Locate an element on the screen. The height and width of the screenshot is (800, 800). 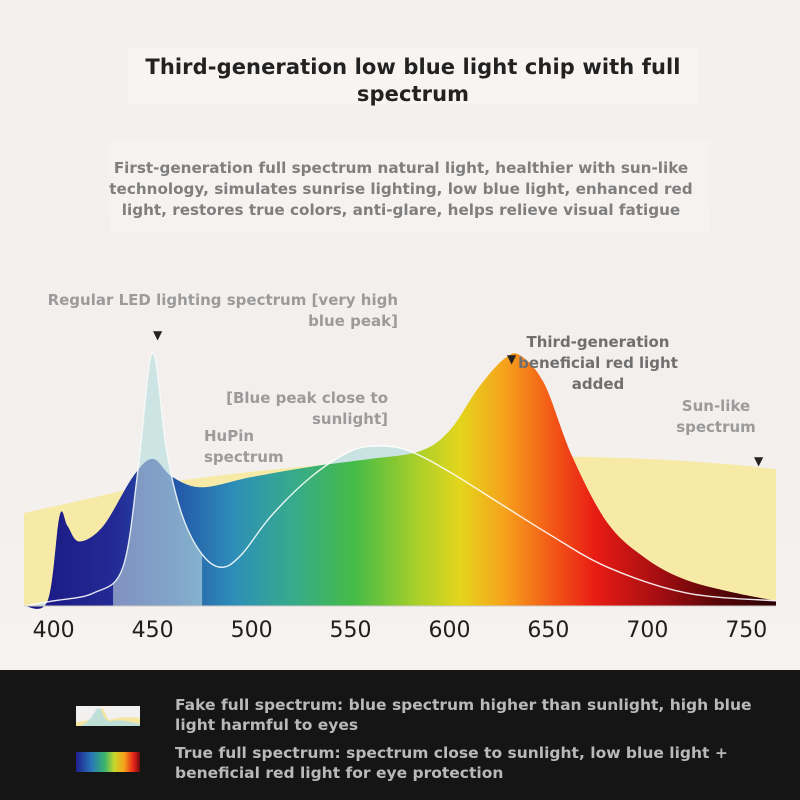
x-tick-label: 450 is located at coordinates (153, 630).